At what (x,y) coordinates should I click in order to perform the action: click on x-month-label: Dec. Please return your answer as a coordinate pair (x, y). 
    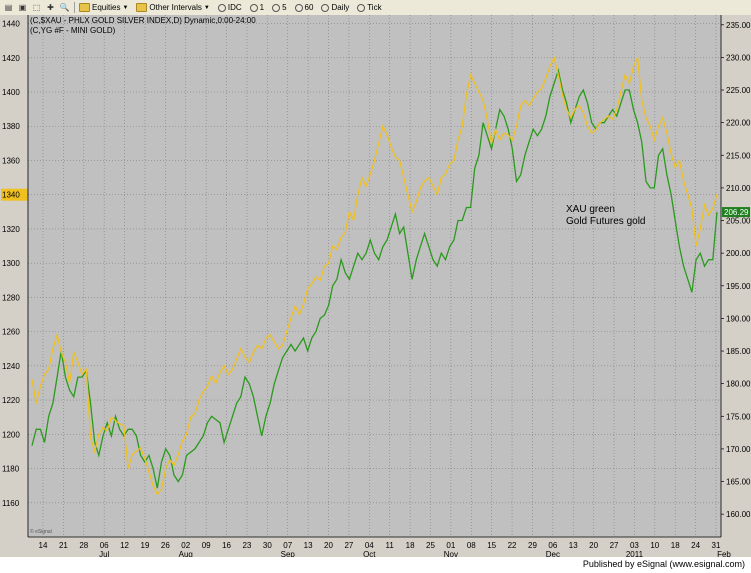
    Looking at the image, I should click on (553, 553).